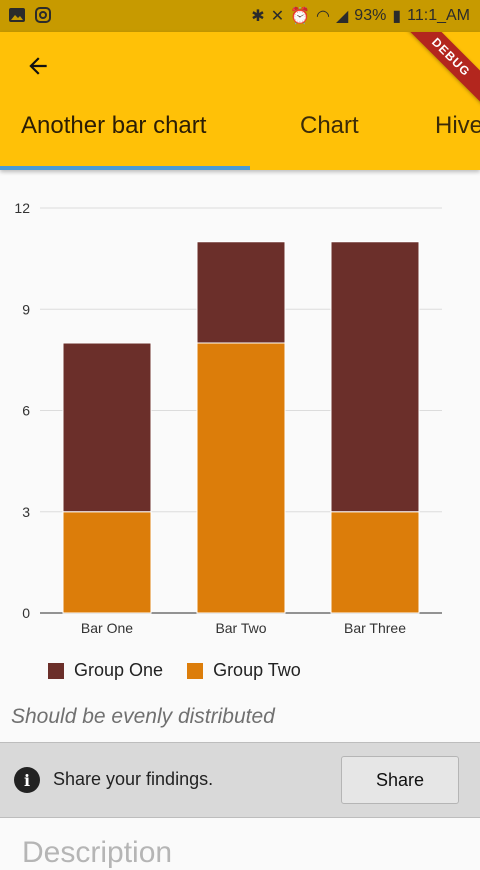  What do you see at coordinates (22, 208) in the screenshot?
I see `y-tick-label: 12` at bounding box center [22, 208].